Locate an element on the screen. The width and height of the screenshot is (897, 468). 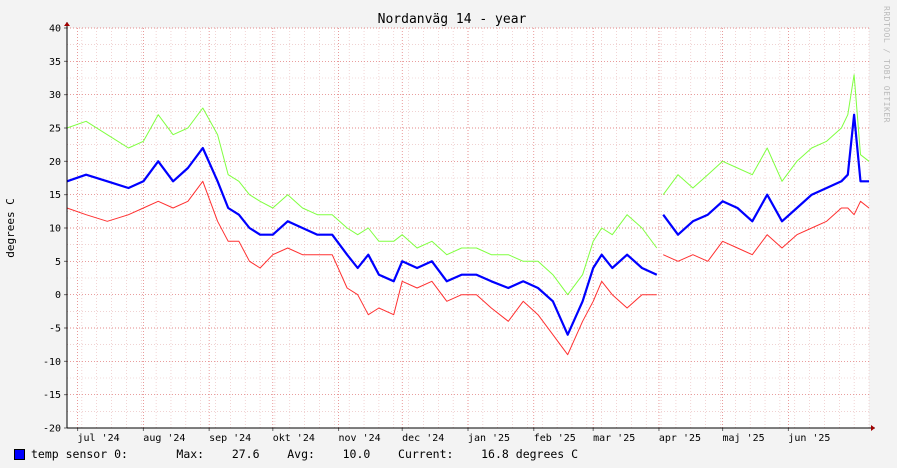
y-tick-label: 30 is located at coordinates (55, 95).